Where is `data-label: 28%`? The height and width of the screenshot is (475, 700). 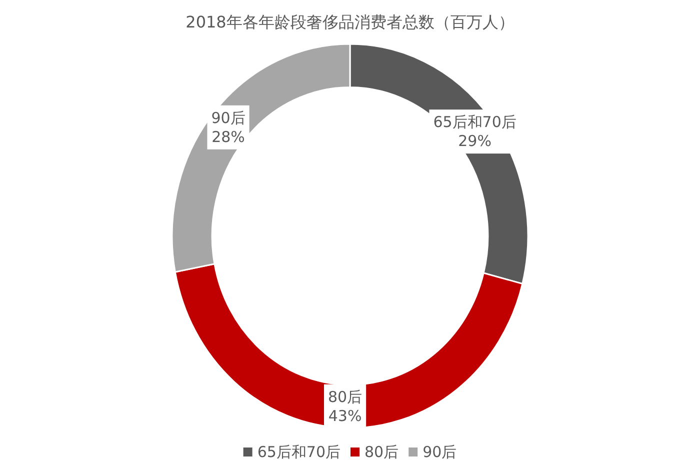
data-label: 28% is located at coordinates (228, 137).